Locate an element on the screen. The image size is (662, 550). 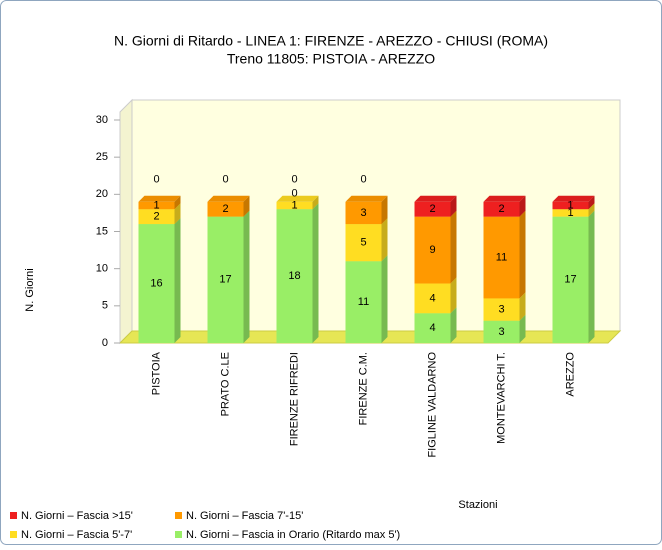
data-label: 18 is located at coordinates (294, 276).